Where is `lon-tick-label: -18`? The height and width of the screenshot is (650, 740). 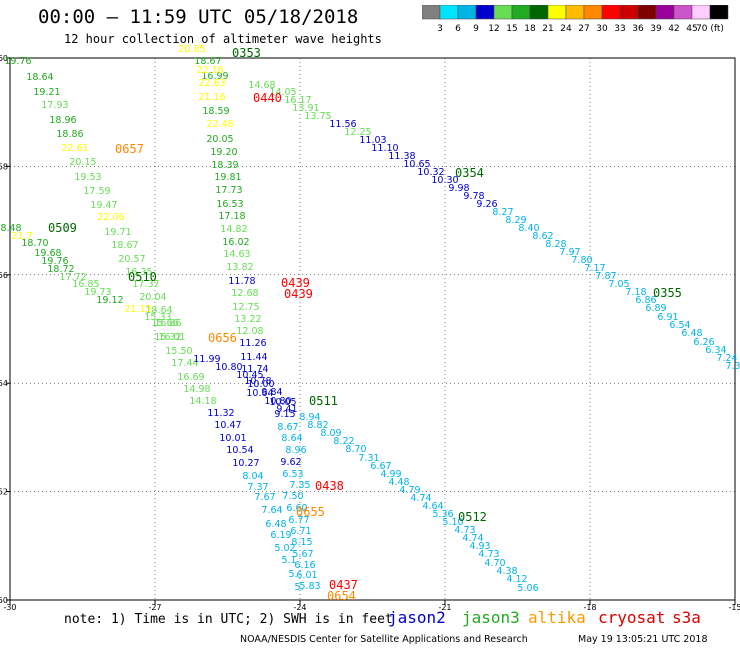
lon-tick-label: -18 is located at coordinates (589, 607).